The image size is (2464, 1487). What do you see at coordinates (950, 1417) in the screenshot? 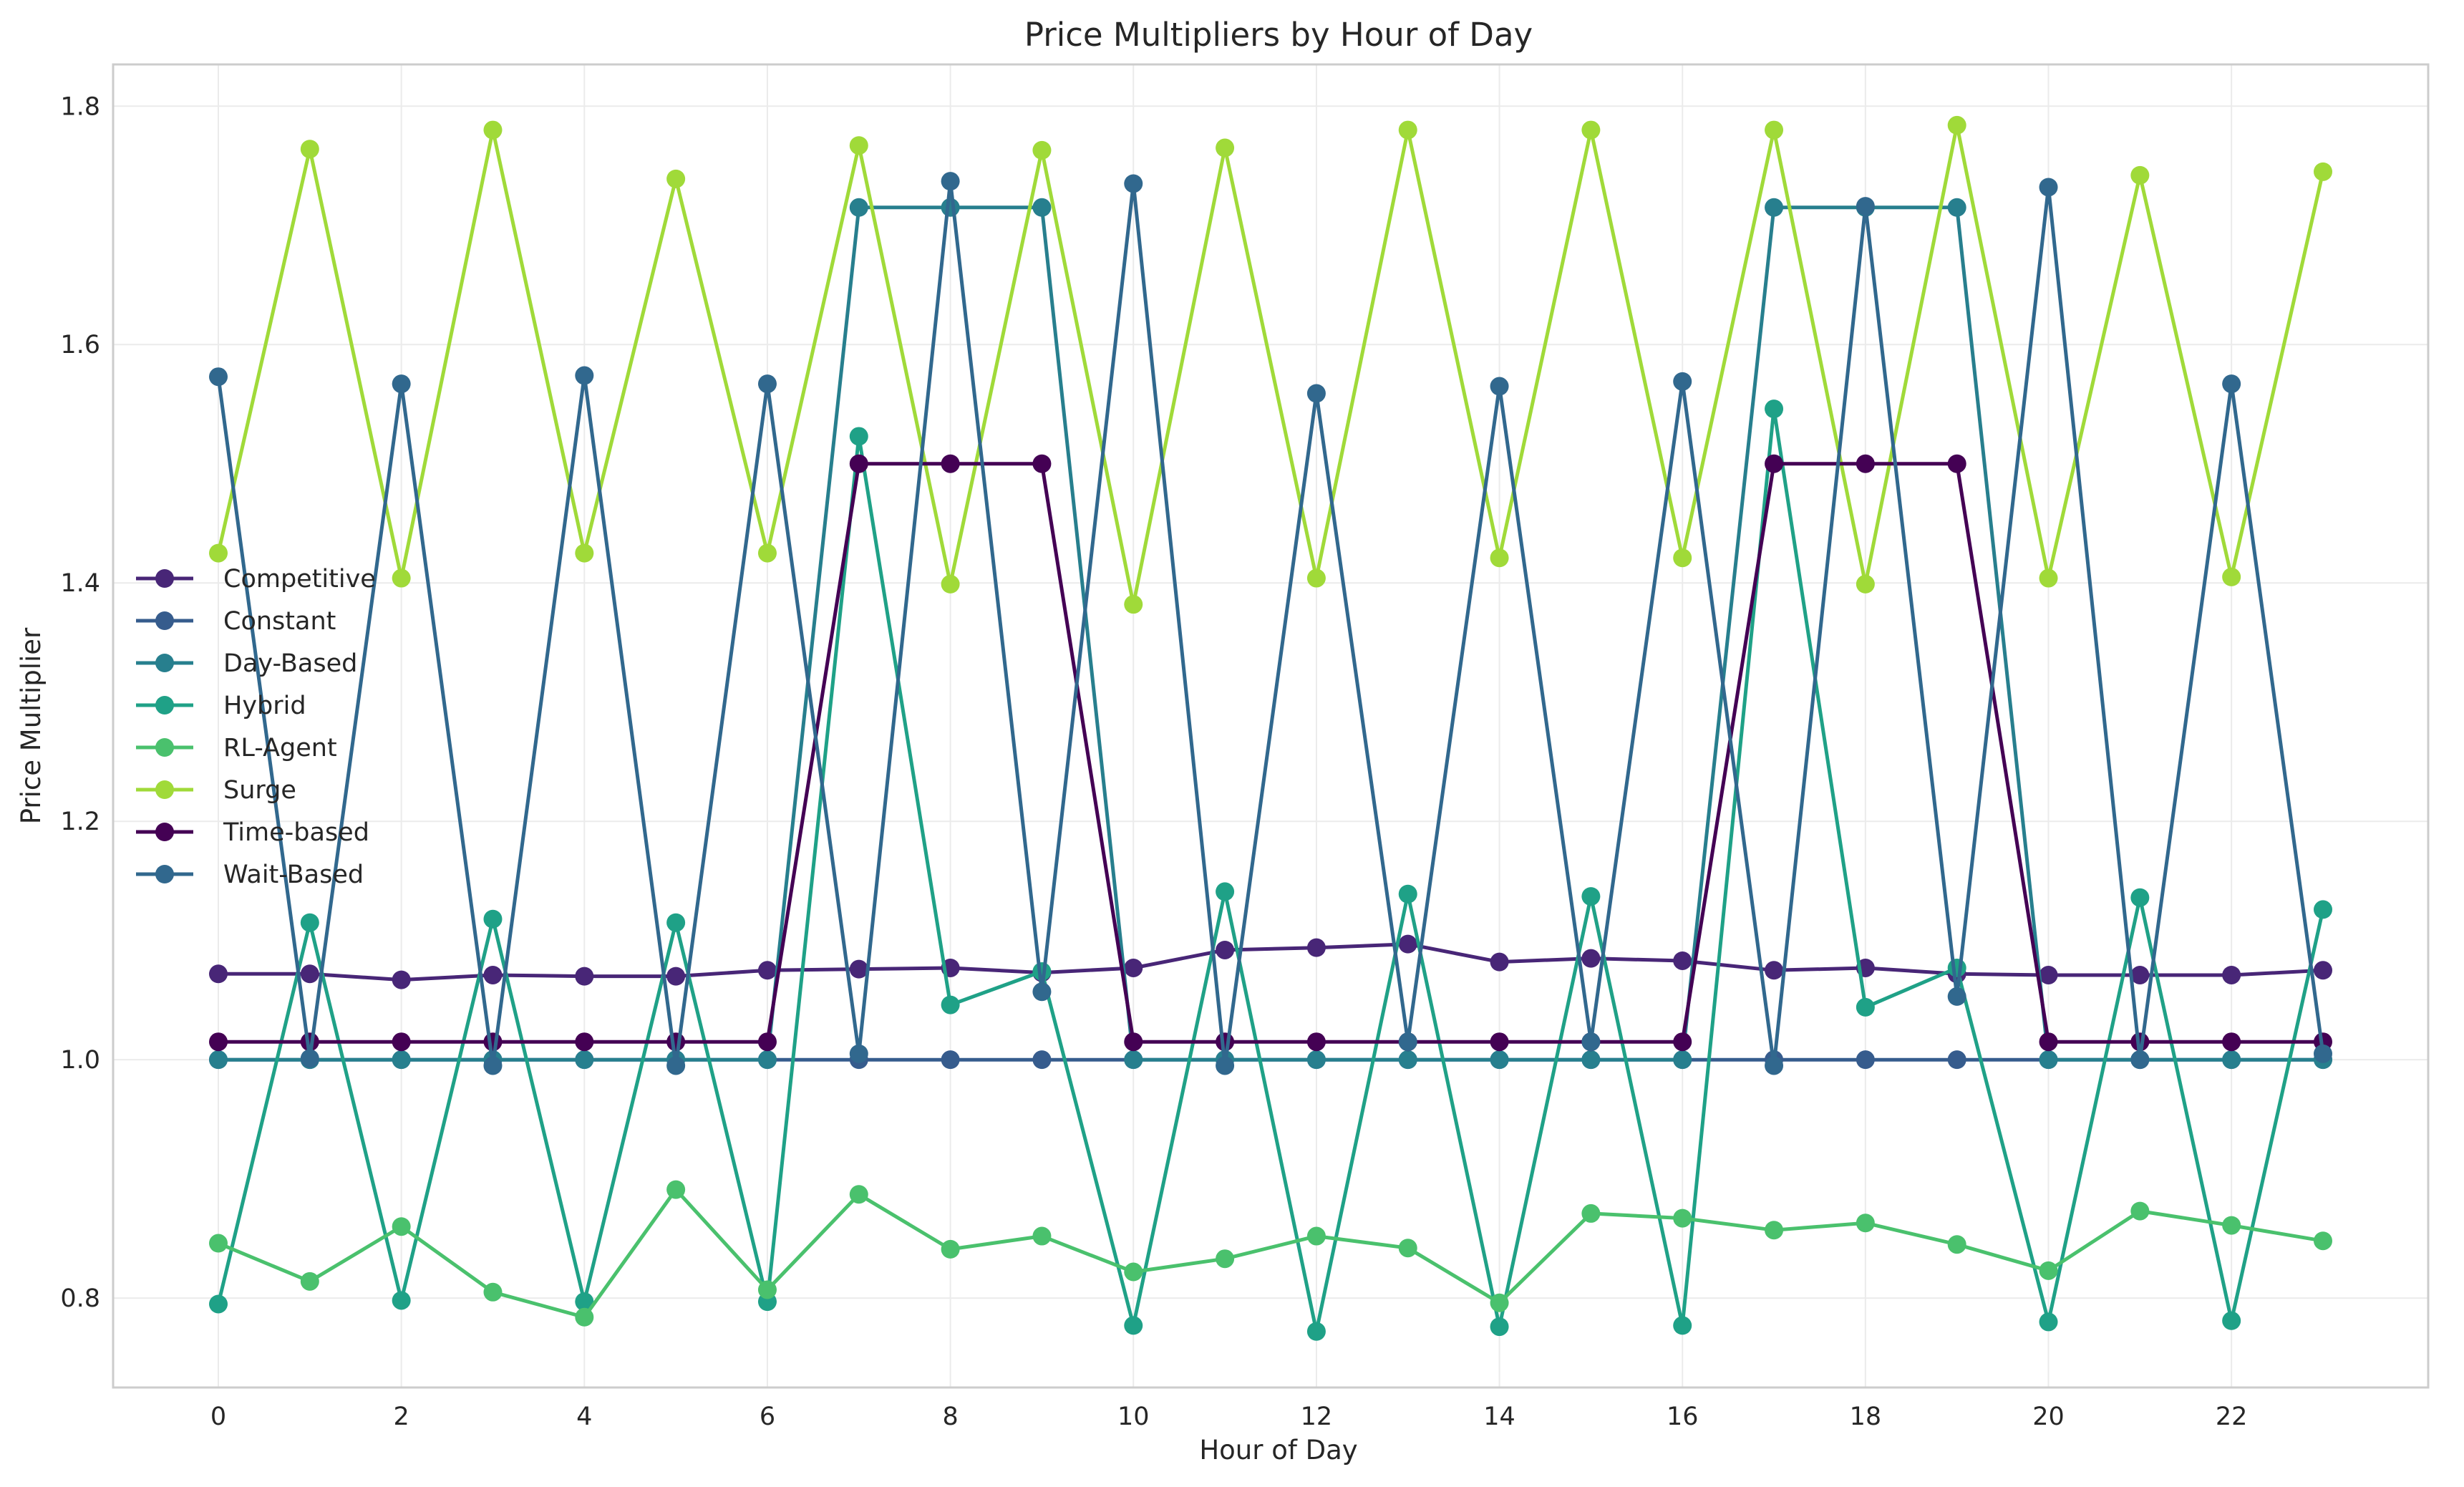
I see `x-tick-label: 8` at bounding box center [950, 1417].